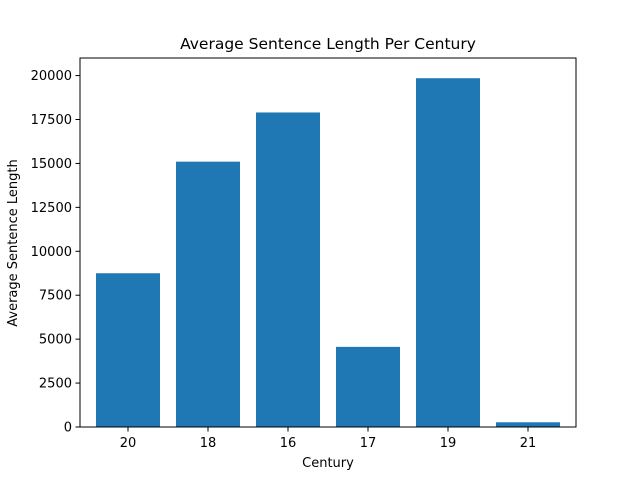  Describe the element at coordinates (528, 443) in the screenshot. I see `x-tick-label: 21` at that location.